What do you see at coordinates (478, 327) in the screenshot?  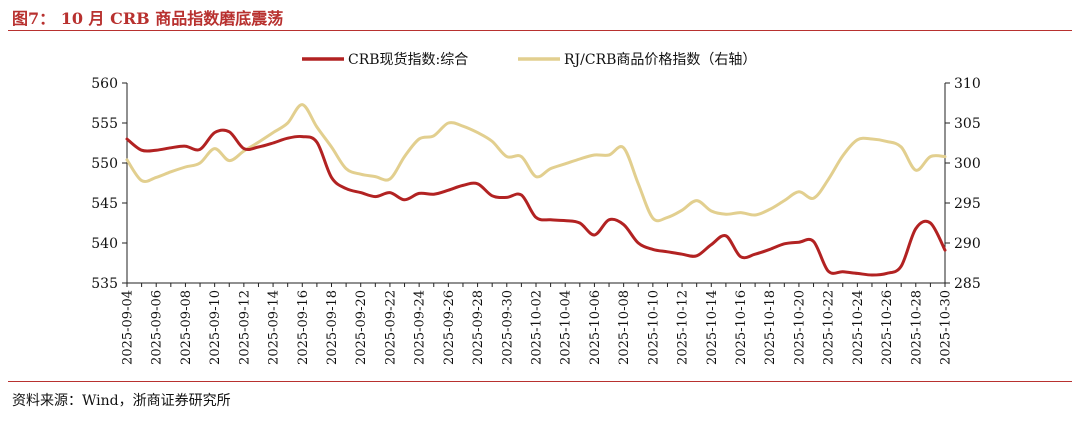 I see `x-tick-label: 2025-09-28` at bounding box center [478, 327].